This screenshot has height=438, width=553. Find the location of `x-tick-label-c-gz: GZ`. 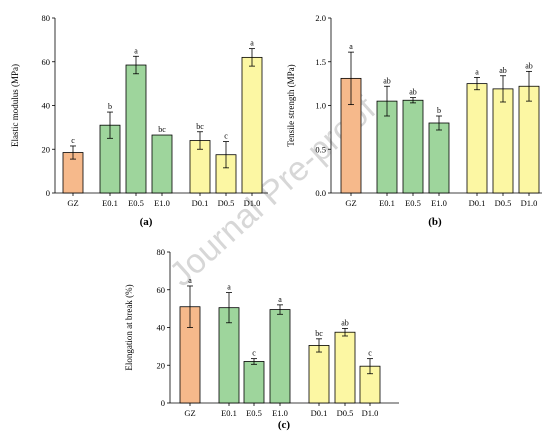

x-tick-label-c-gz: GZ is located at coordinates (189, 413).